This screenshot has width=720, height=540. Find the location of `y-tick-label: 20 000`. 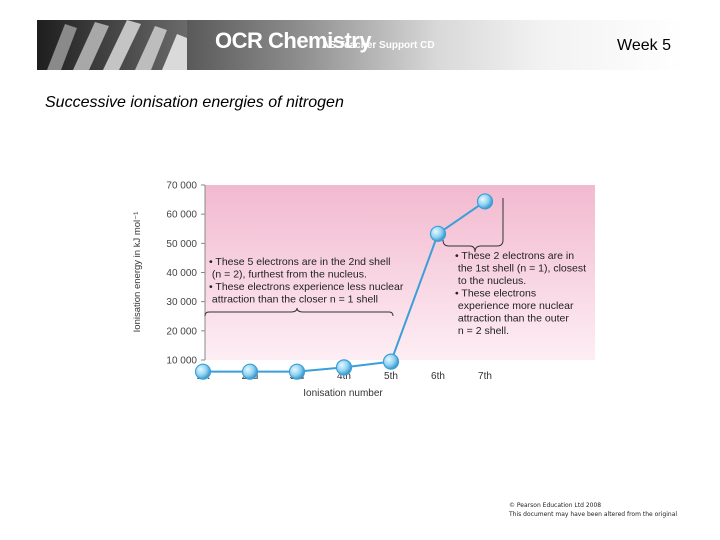

y-tick-label: 20 000 is located at coordinates (181, 331).